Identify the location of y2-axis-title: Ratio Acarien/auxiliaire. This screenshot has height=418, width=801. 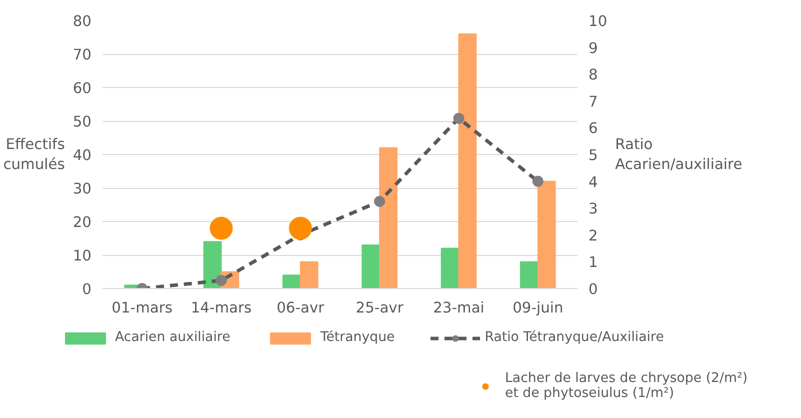
(678, 155).